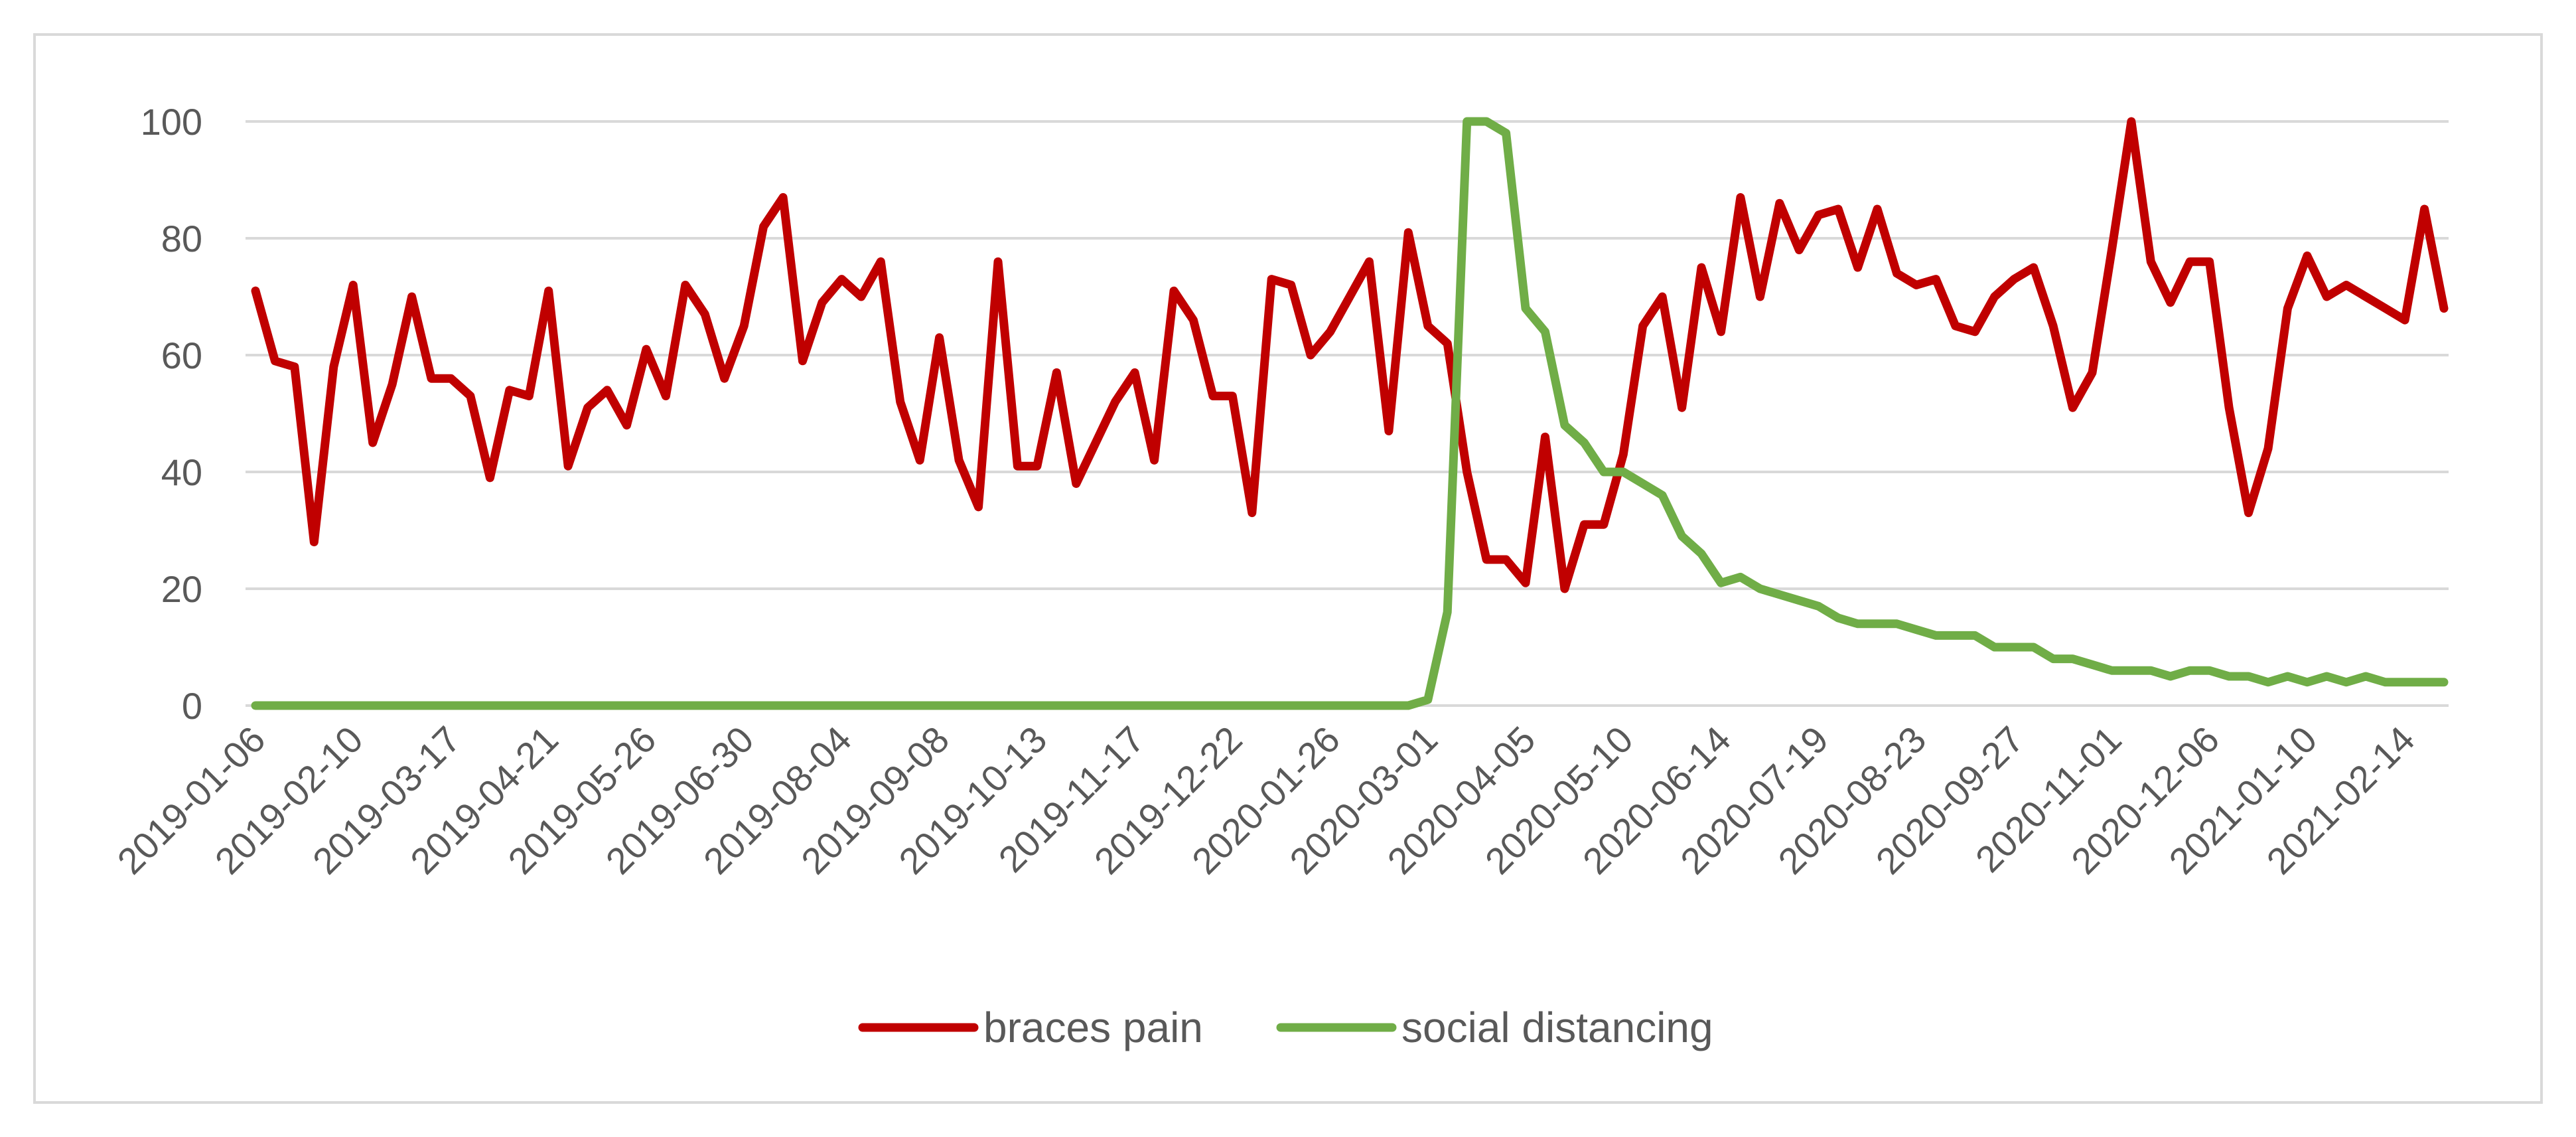 Image resolution: width=2576 pixels, height=1137 pixels. Describe the element at coordinates (172, 414) in the screenshot. I see `y-axis-ticks: 0 20 40 60 80 100` at that location.